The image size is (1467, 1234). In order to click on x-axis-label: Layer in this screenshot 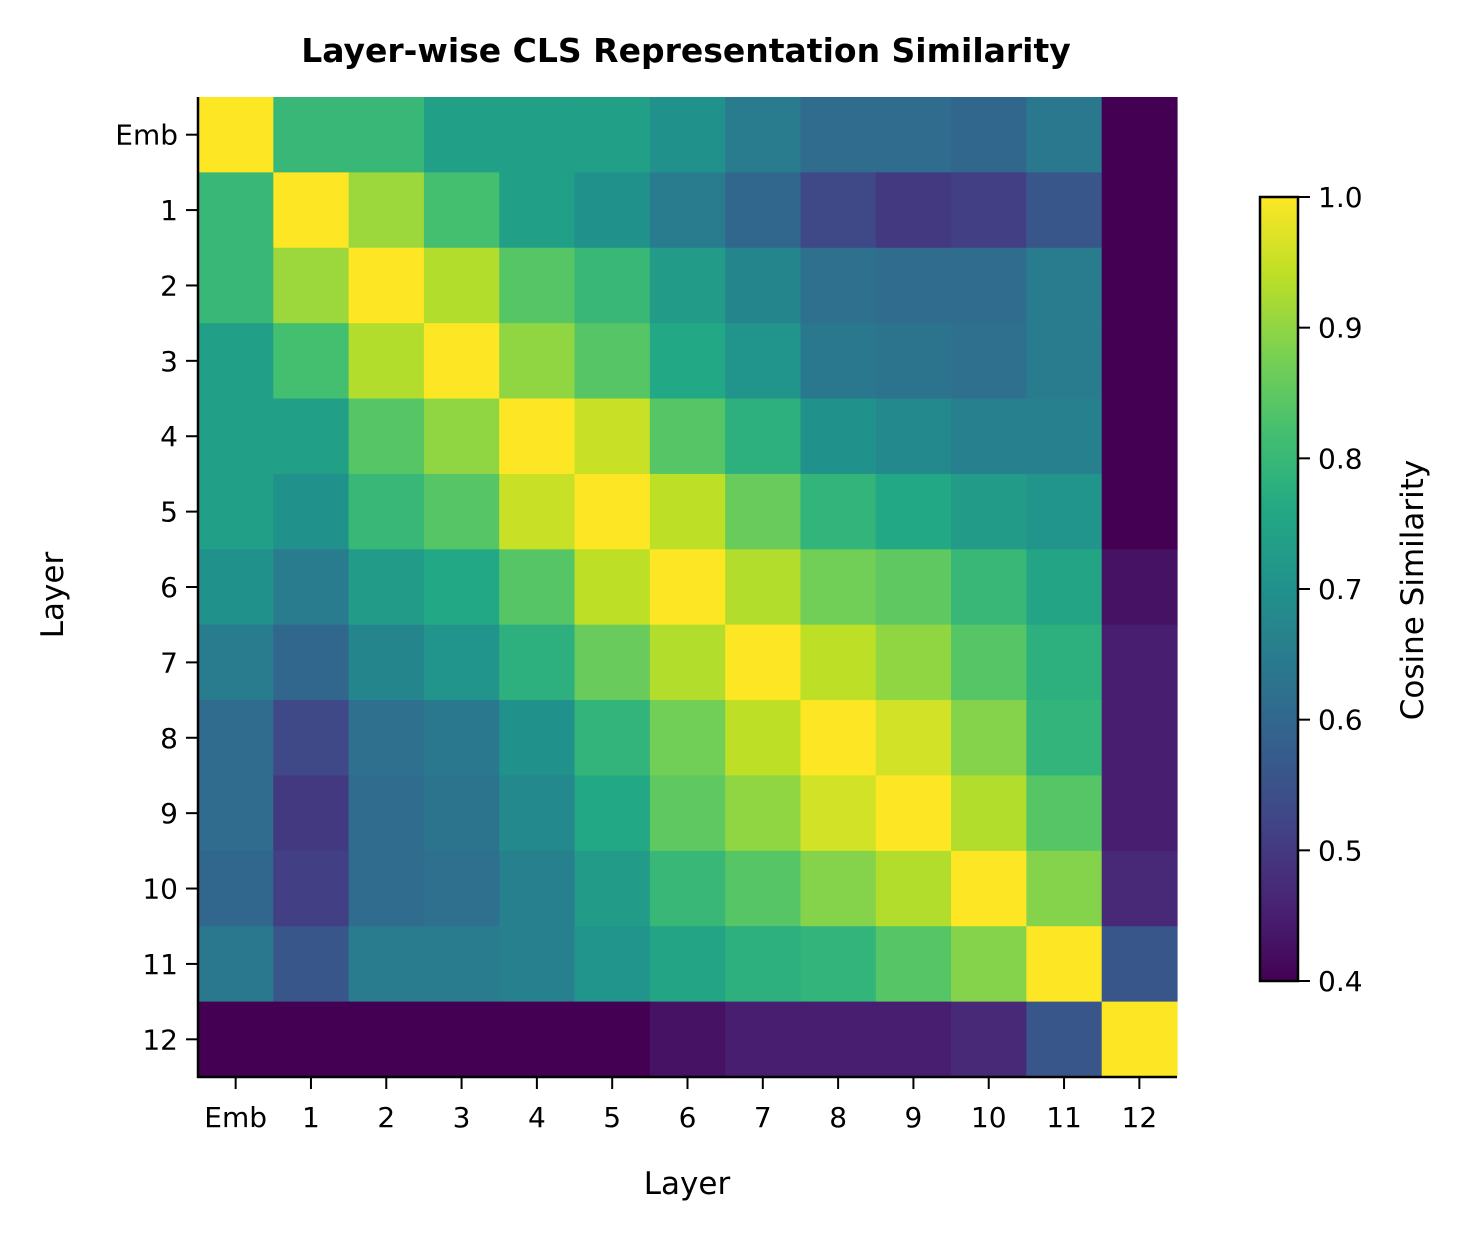, I will do `click(687, 1184)`.